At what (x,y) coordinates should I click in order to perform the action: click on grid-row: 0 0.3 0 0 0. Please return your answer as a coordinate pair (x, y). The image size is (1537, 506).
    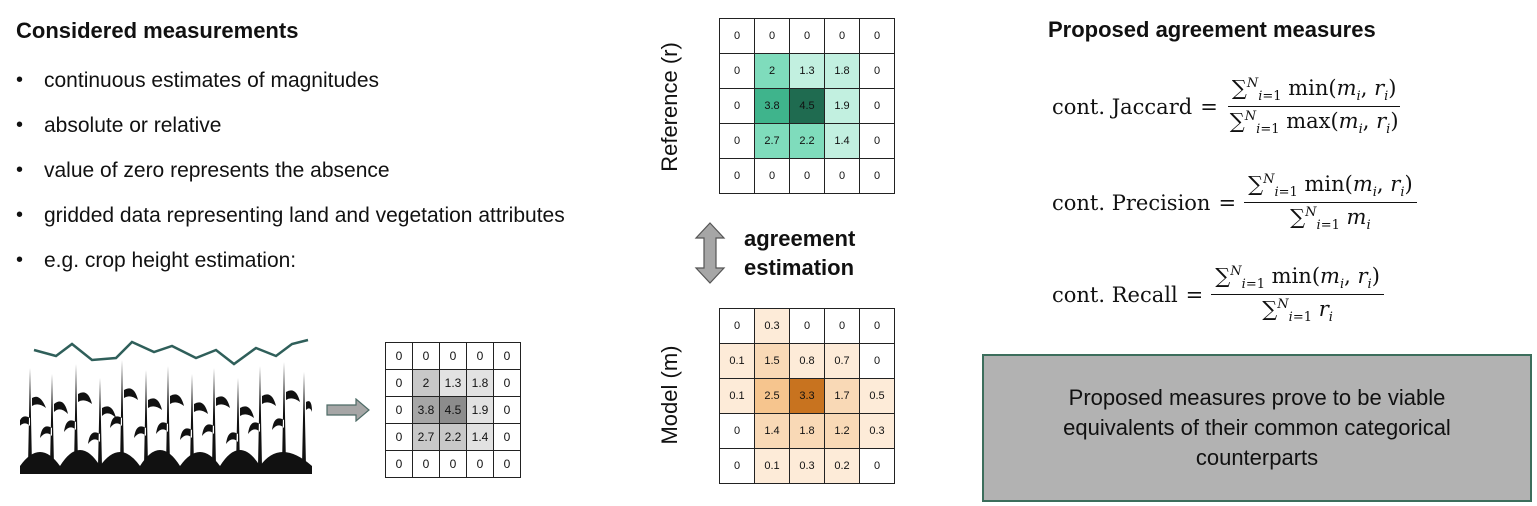
    Looking at the image, I should click on (807, 326).